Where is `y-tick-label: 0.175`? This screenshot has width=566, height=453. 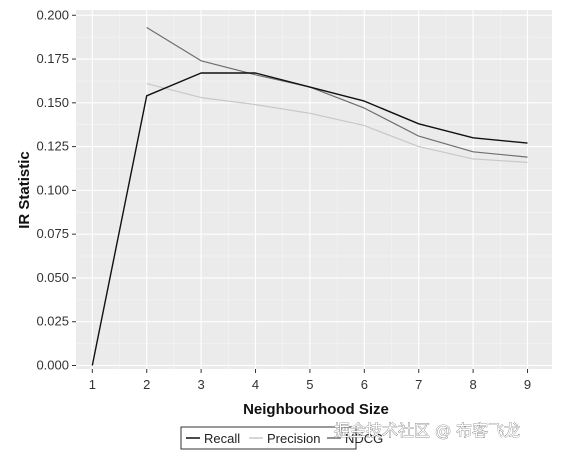
y-tick-label: 0.175 is located at coordinates (52, 58).